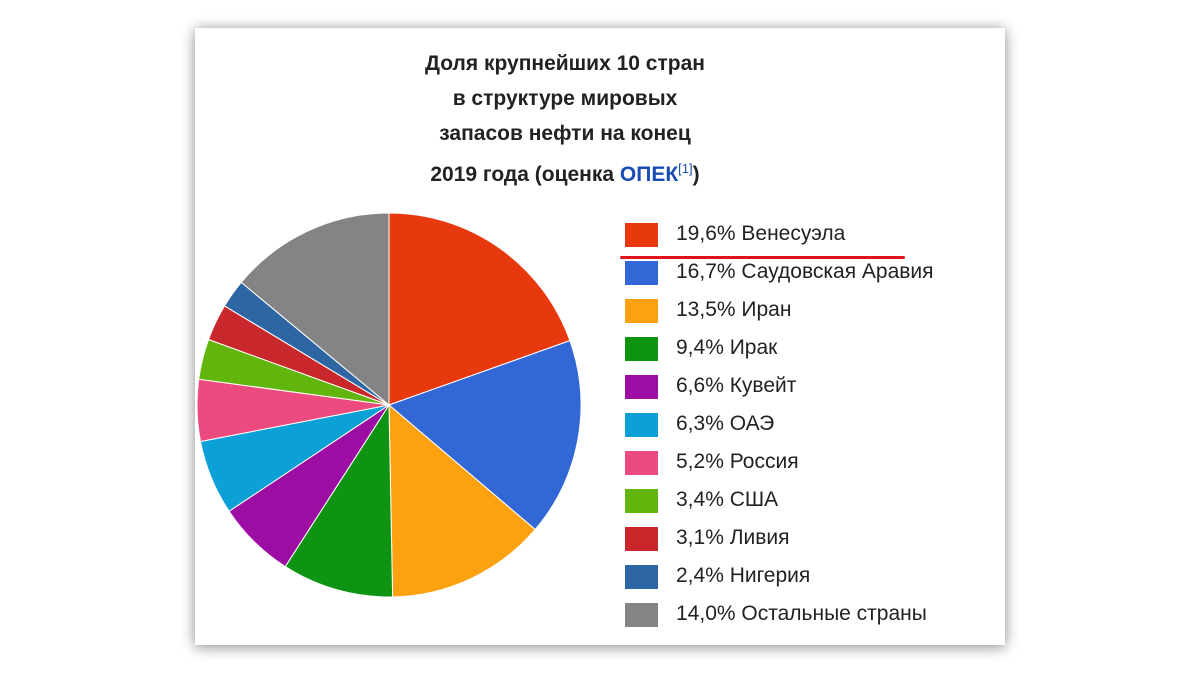 Image resolution: width=1200 pixels, height=675 pixels. What do you see at coordinates (815, 465) in the screenshot?
I see `legend-item: 5,2% Россия` at bounding box center [815, 465].